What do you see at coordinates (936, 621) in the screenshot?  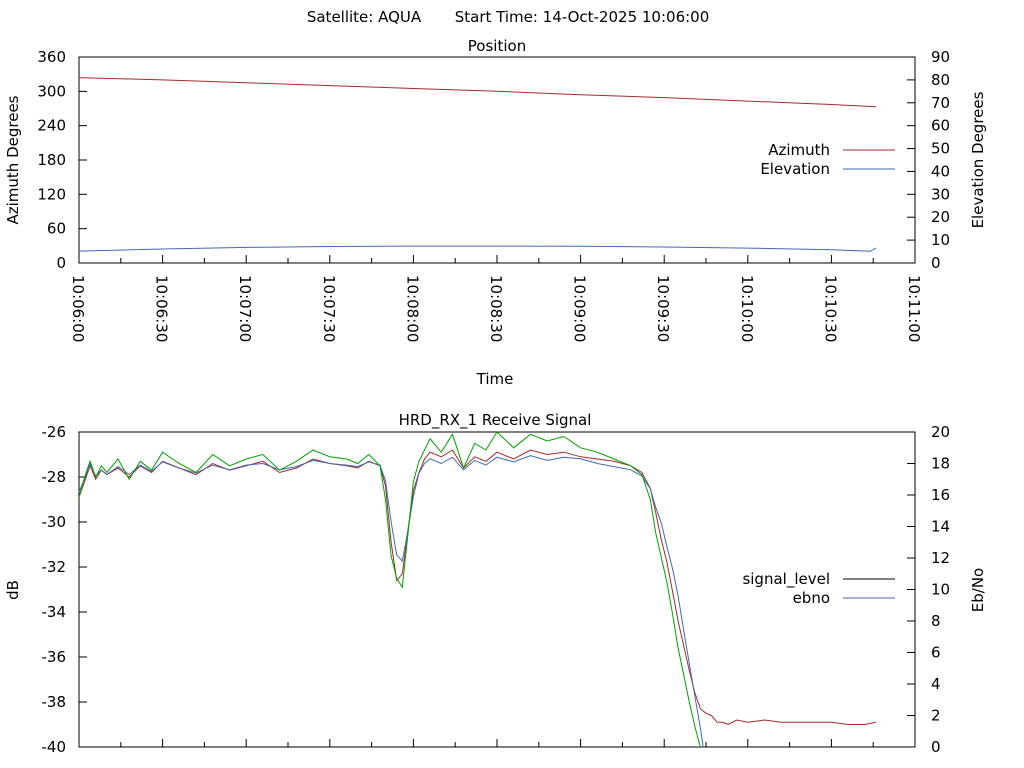 I see `right-y-tick-label: 8` at bounding box center [936, 621].